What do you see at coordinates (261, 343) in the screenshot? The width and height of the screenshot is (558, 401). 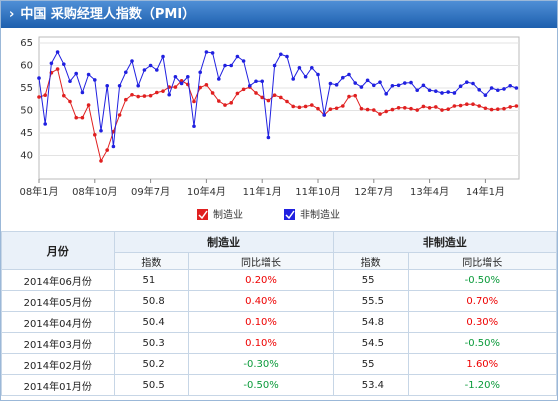 I see `value-cell: 0.10%` at bounding box center [261, 343].